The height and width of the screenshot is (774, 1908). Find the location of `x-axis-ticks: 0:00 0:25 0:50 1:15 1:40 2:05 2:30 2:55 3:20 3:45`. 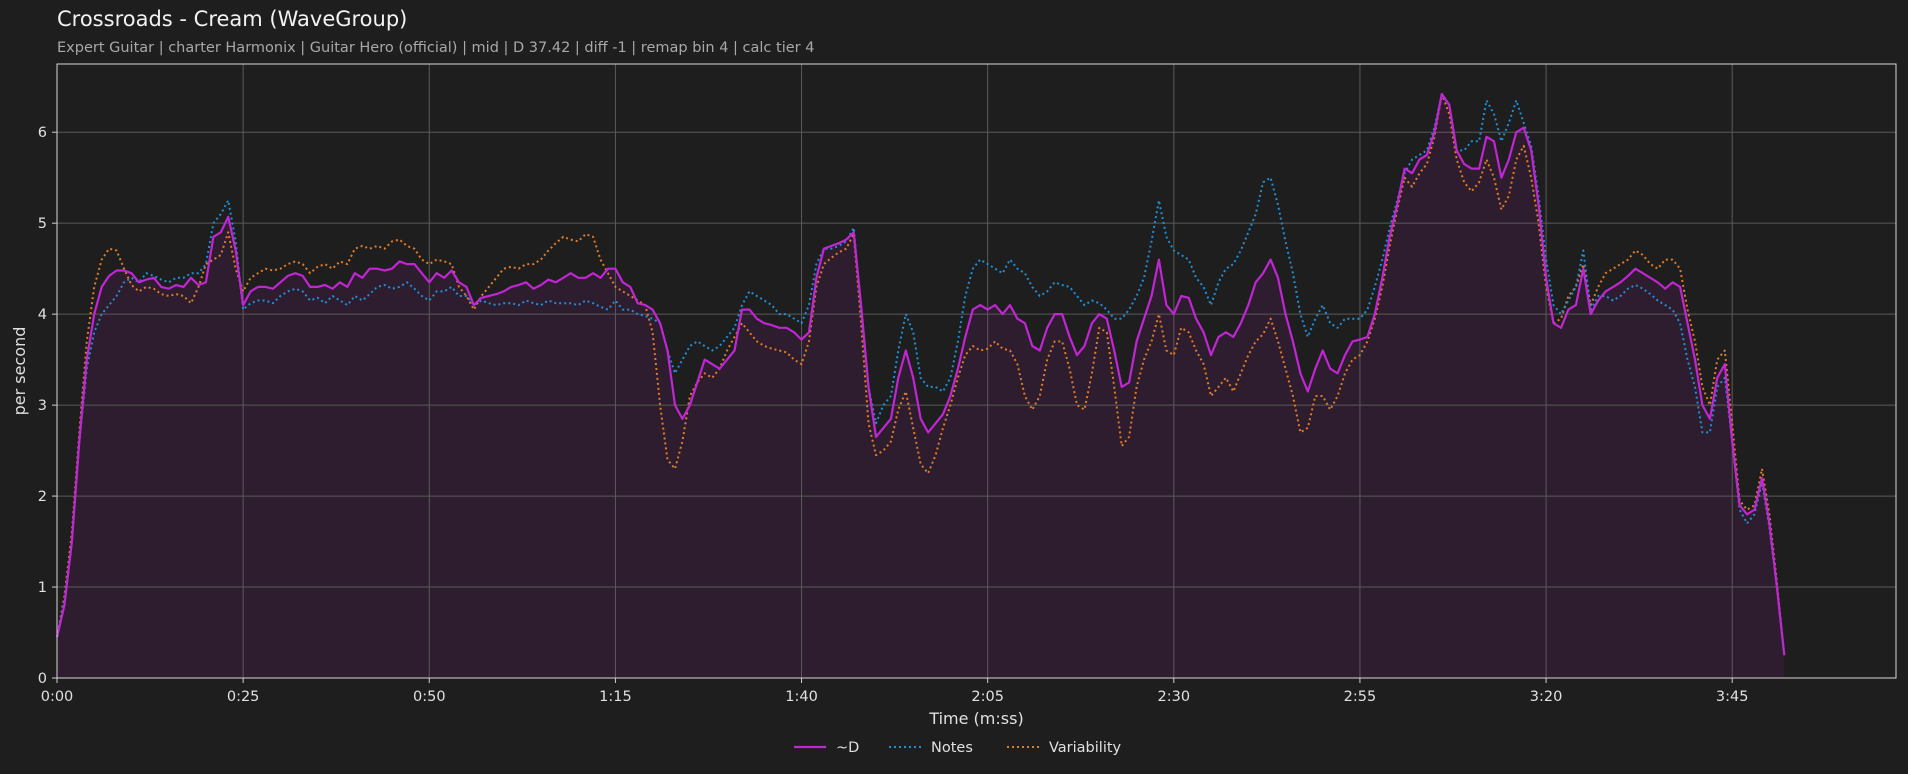

x-axis-ticks: 0:00 0:25 0:50 1:15 1:40 2:05 2:30 2:55 3:20 3:45 is located at coordinates (895, 691).